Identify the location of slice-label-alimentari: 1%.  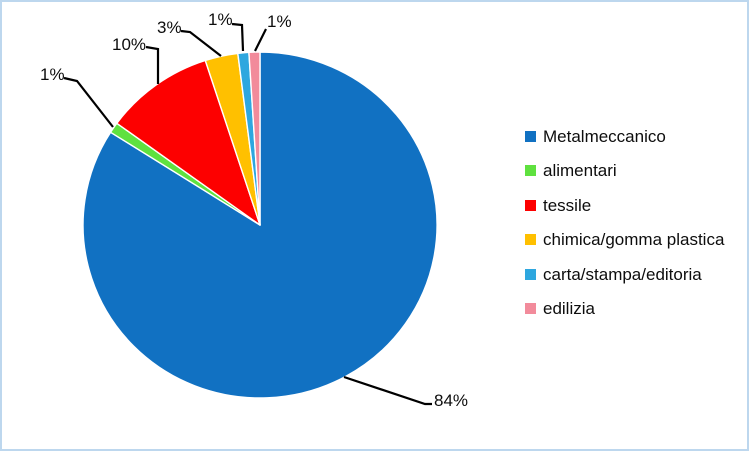
(52, 74).